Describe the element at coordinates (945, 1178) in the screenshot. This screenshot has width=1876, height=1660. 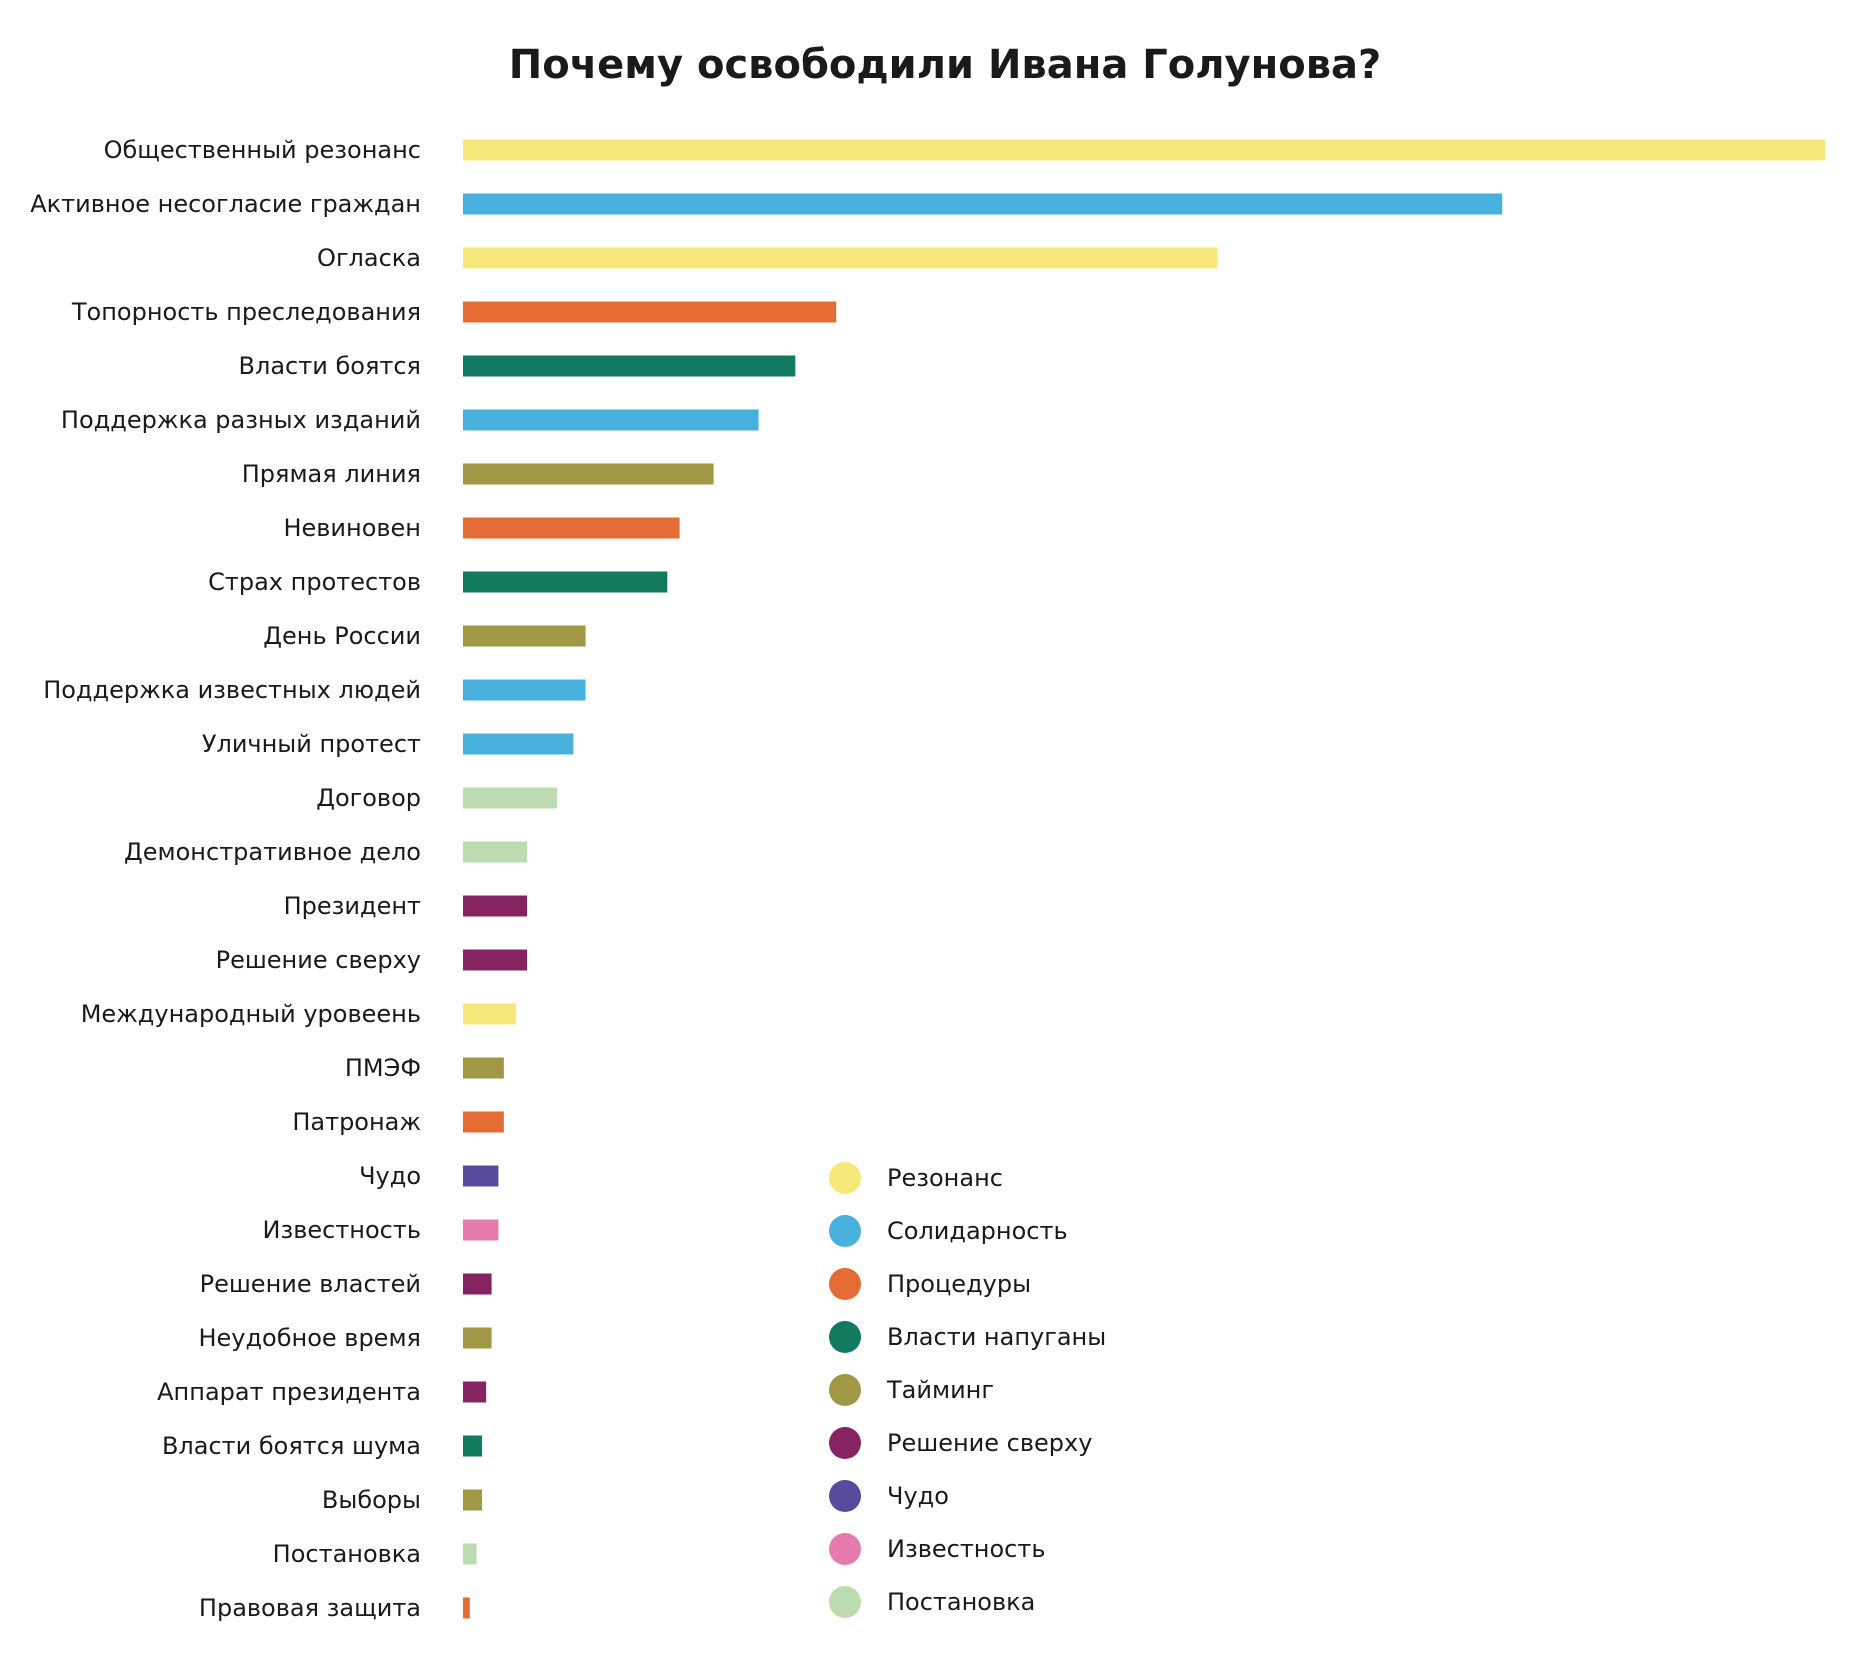
I see `legend-label-0: Резонанс` at that location.